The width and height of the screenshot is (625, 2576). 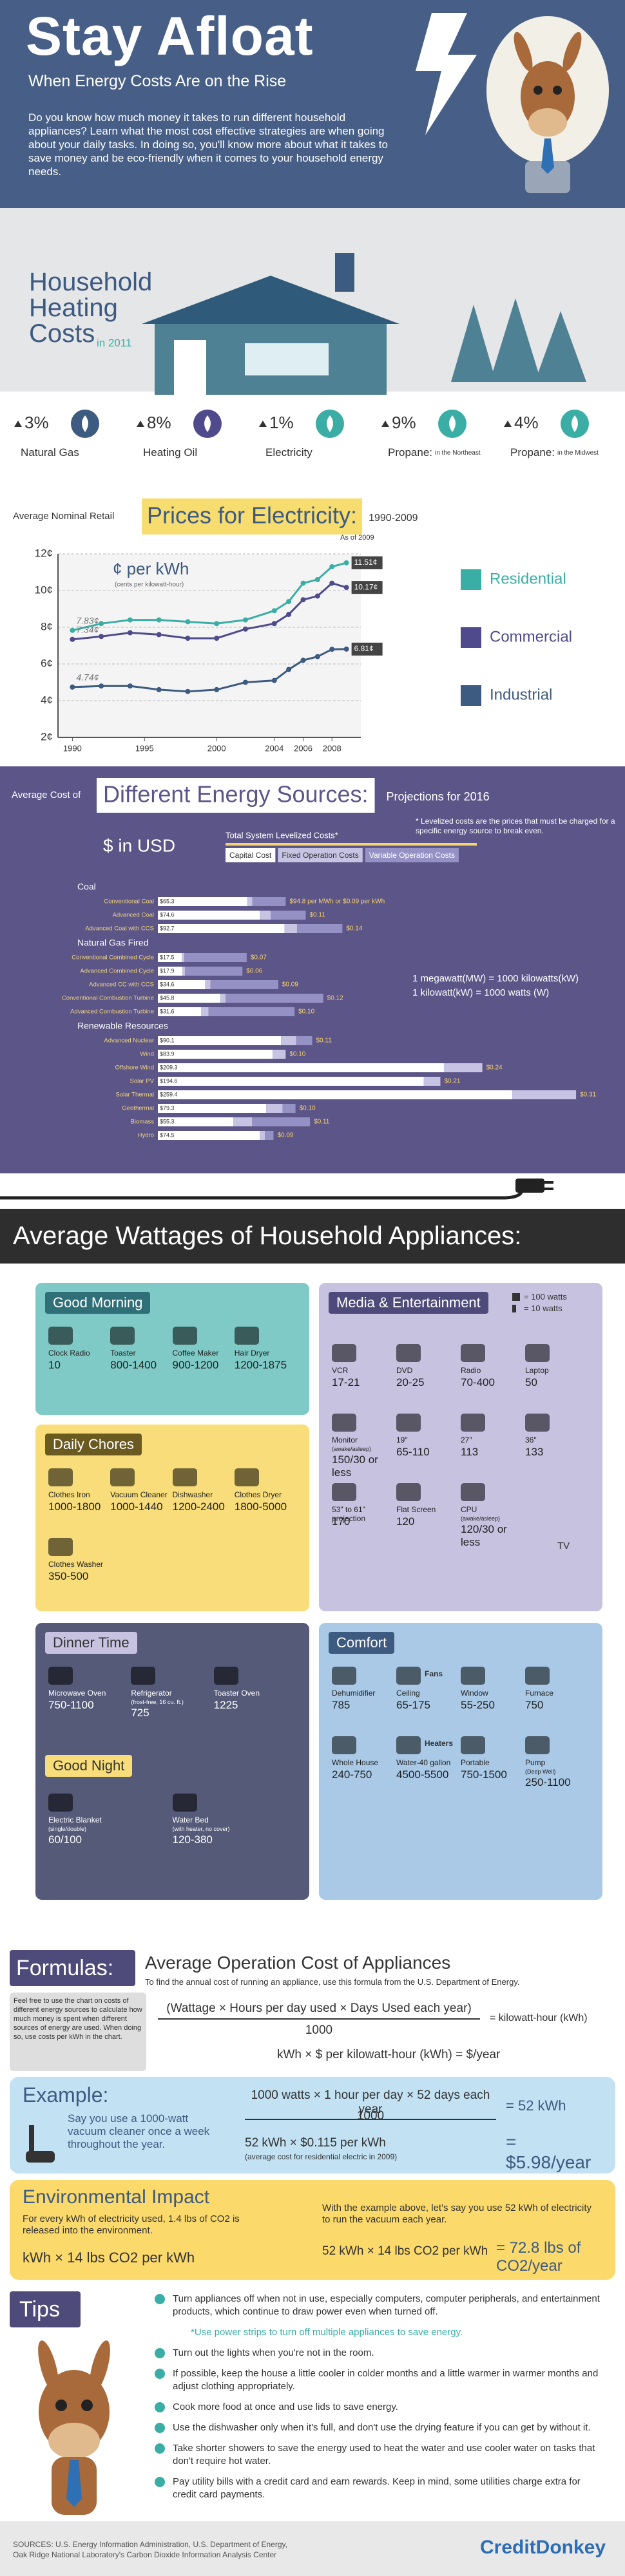 What do you see at coordinates (308, 1108) in the screenshot?
I see `total-label: $0.10` at bounding box center [308, 1108].